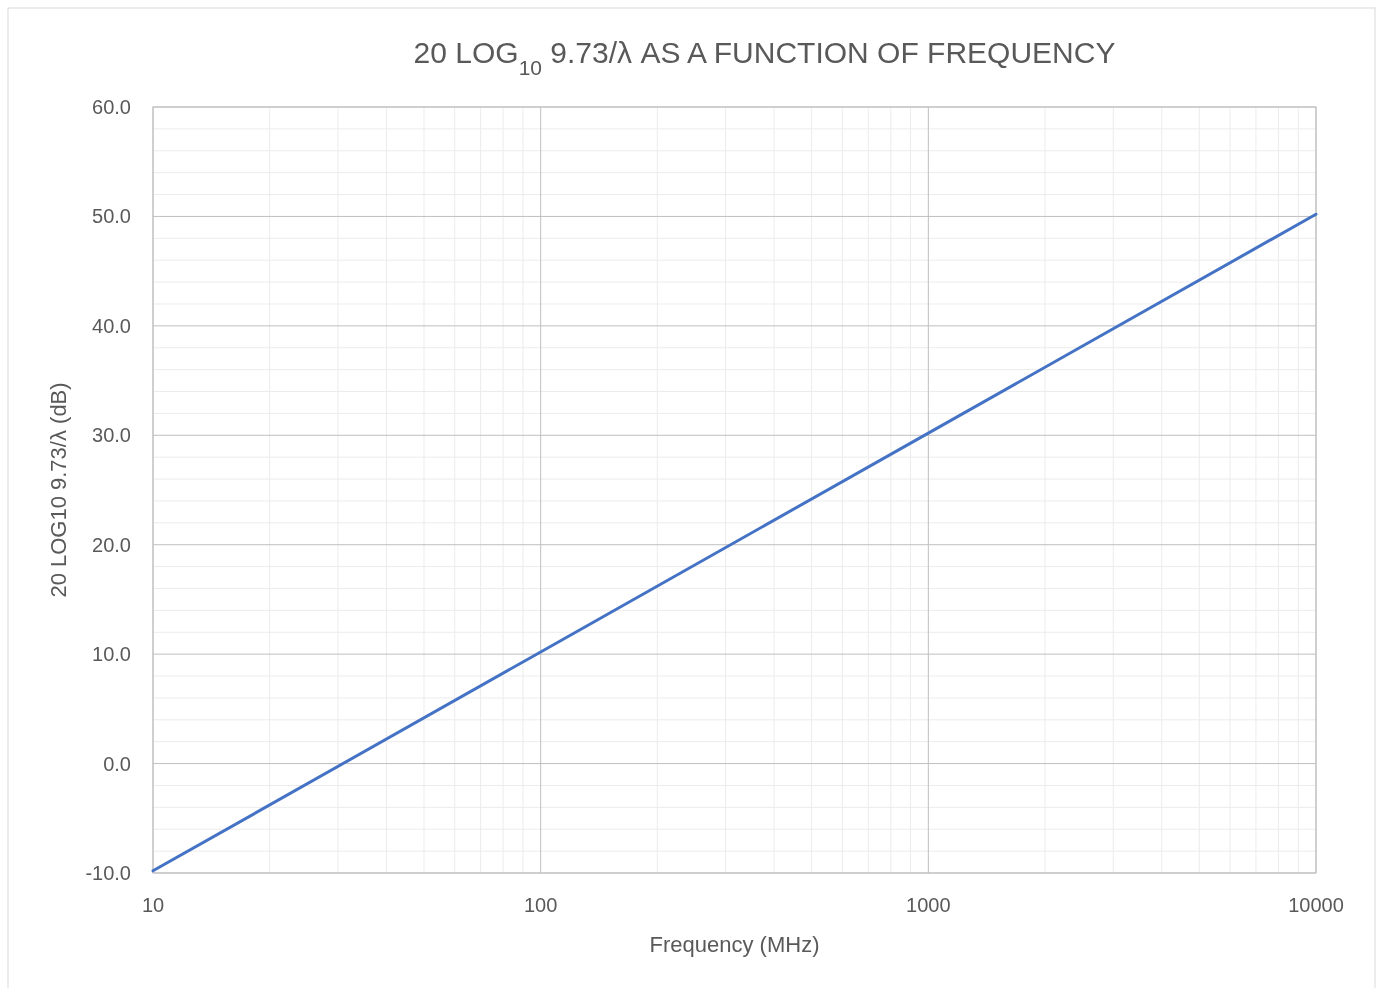 This screenshot has width=1377, height=988. Describe the element at coordinates (58, 490) in the screenshot. I see `y-axis-title: 20 LOG10 9.73/λ (dB)` at that location.